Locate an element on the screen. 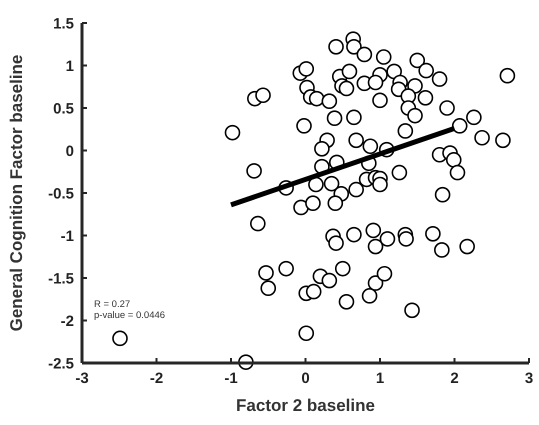  y-tick-label: -1 is located at coordinates (67, 236).